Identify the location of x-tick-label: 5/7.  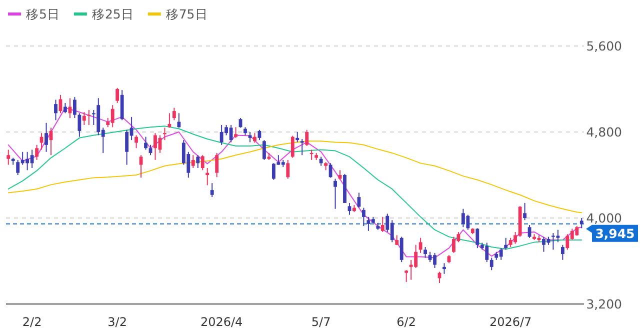
(321, 322).